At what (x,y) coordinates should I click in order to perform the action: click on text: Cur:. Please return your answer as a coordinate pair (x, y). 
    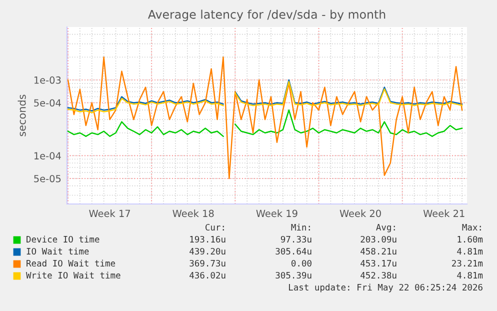
    Looking at the image, I should click on (215, 227).